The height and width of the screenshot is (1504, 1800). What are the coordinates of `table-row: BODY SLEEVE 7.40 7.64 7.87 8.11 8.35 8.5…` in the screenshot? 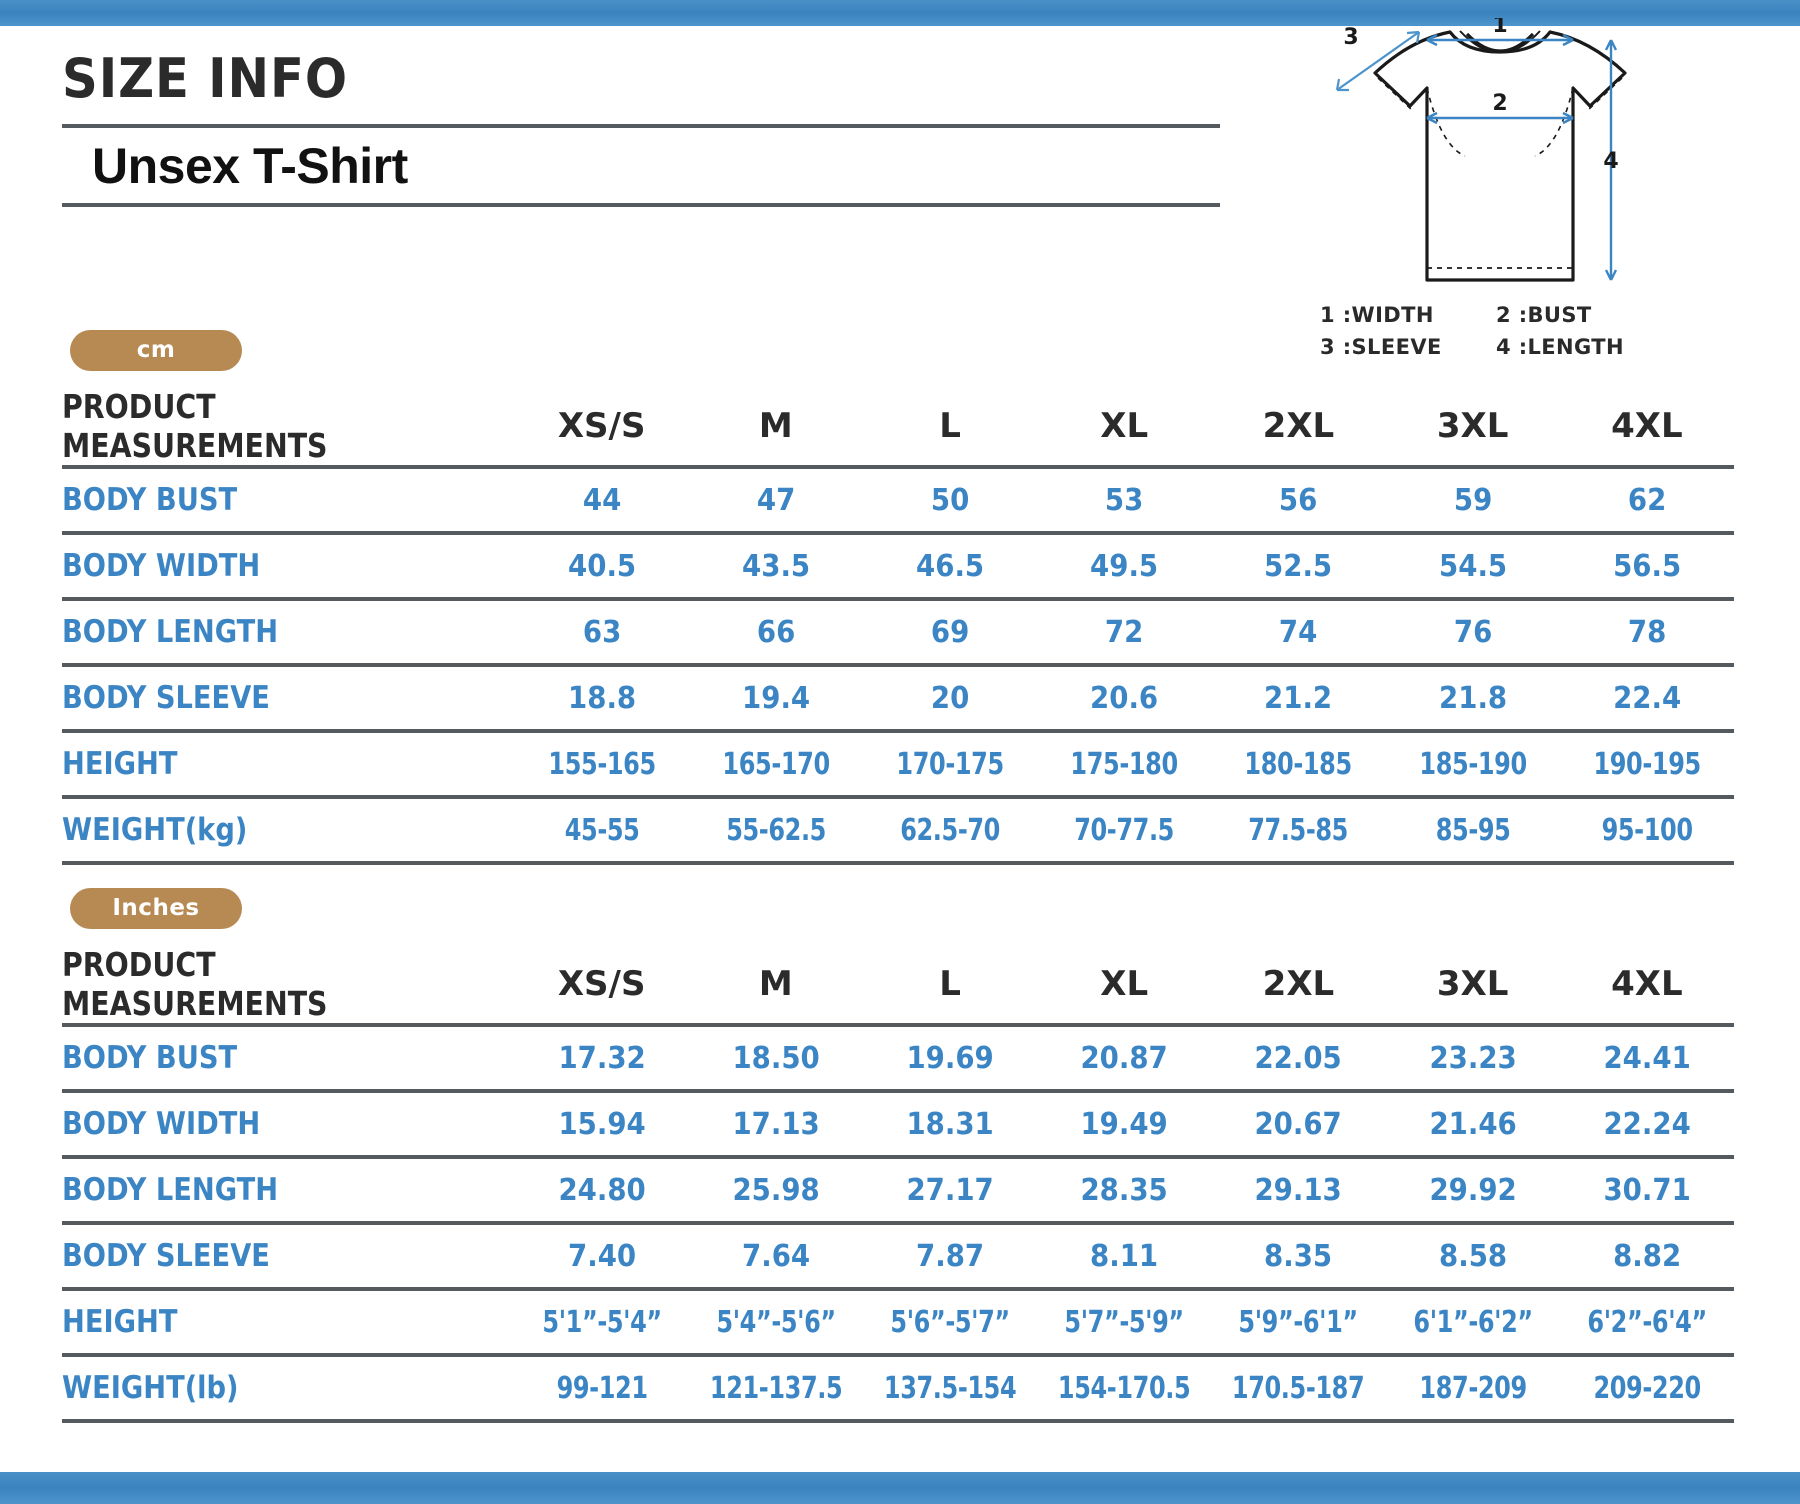 It's located at (898, 1256).